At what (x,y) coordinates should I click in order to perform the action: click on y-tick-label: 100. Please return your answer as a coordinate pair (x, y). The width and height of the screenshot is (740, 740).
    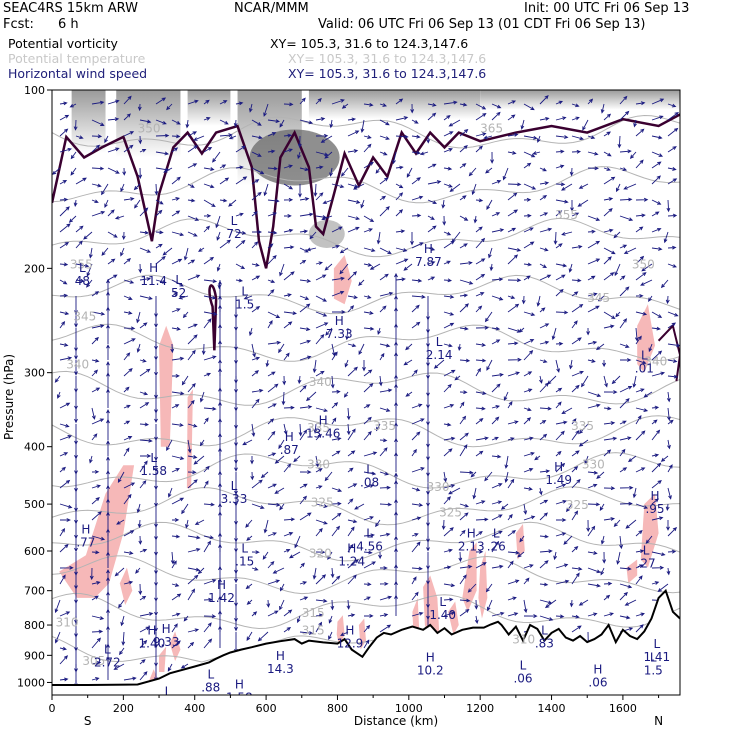
    Looking at the image, I should click on (34, 90).